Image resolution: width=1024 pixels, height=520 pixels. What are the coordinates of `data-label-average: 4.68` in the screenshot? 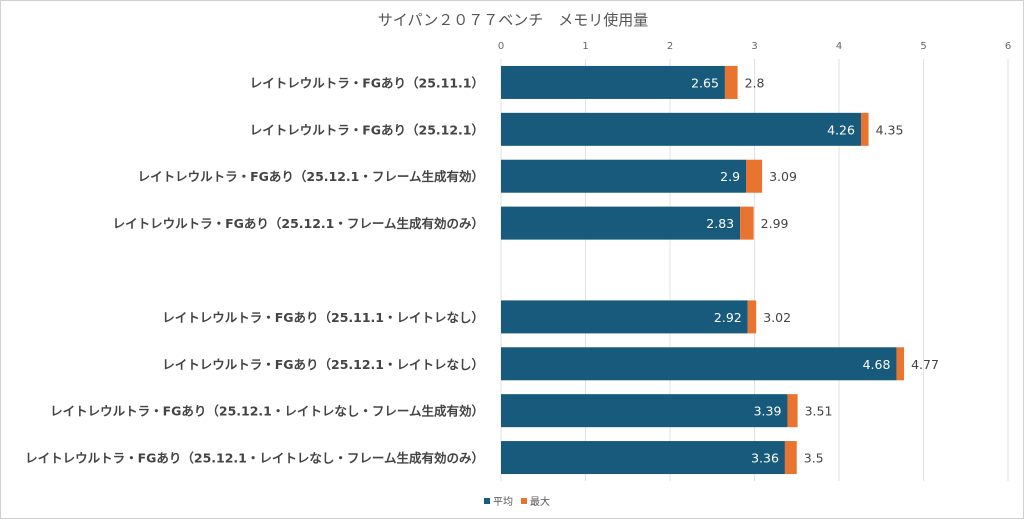 It's located at (877, 364).